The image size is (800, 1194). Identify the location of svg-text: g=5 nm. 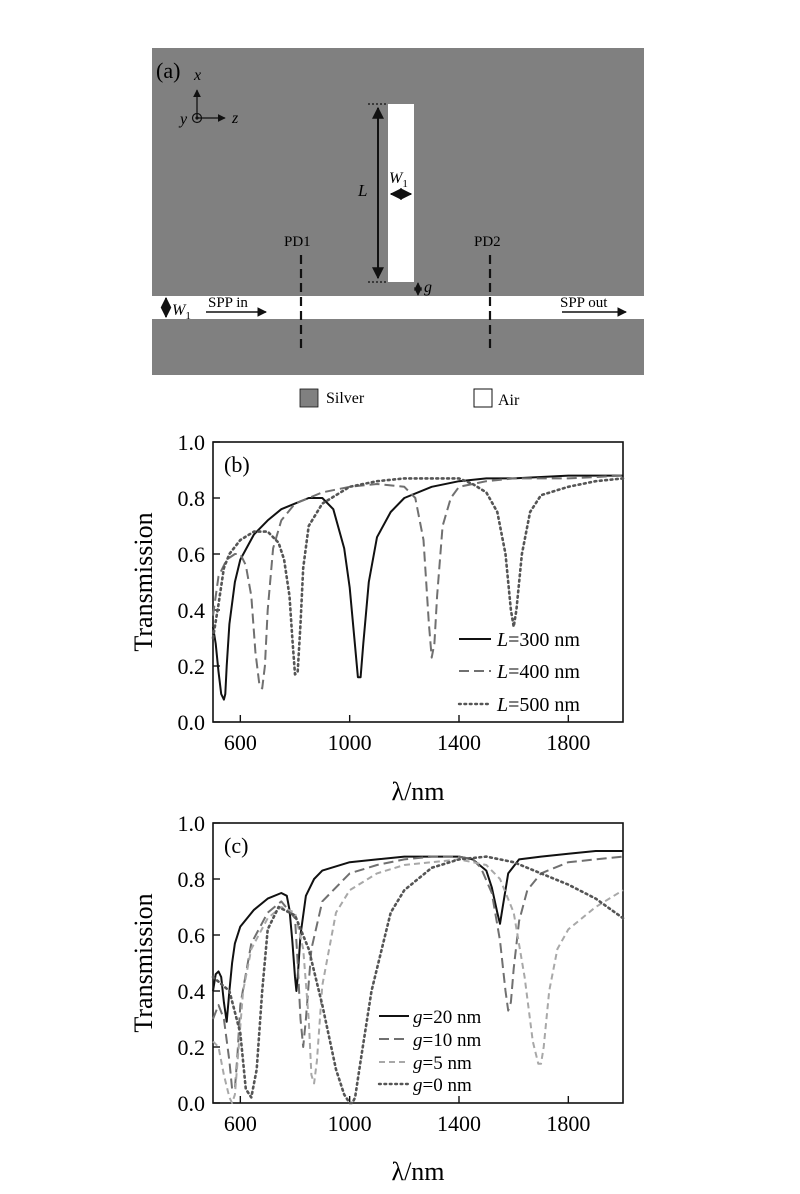
(442, 1063).